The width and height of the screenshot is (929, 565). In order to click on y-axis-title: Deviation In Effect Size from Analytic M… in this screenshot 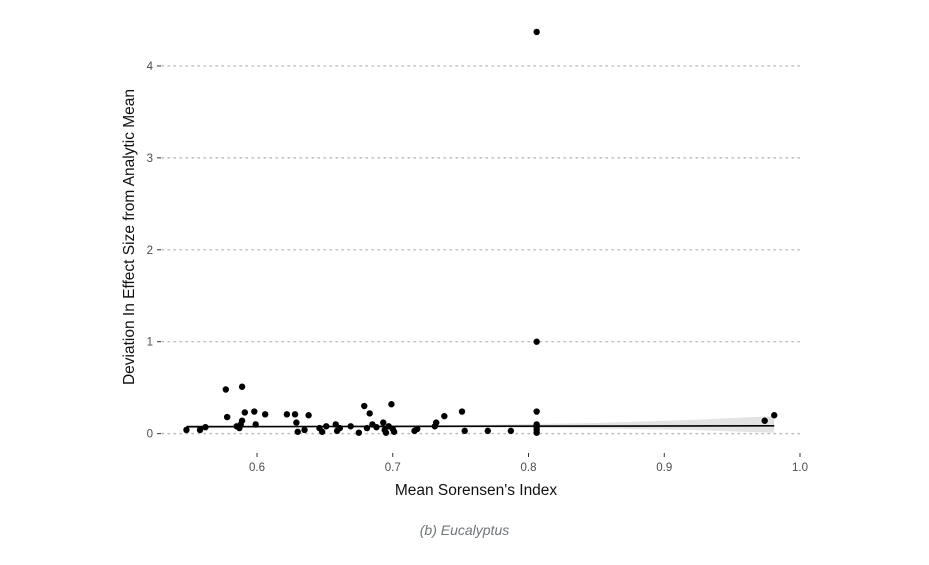, I will do `click(129, 237)`.